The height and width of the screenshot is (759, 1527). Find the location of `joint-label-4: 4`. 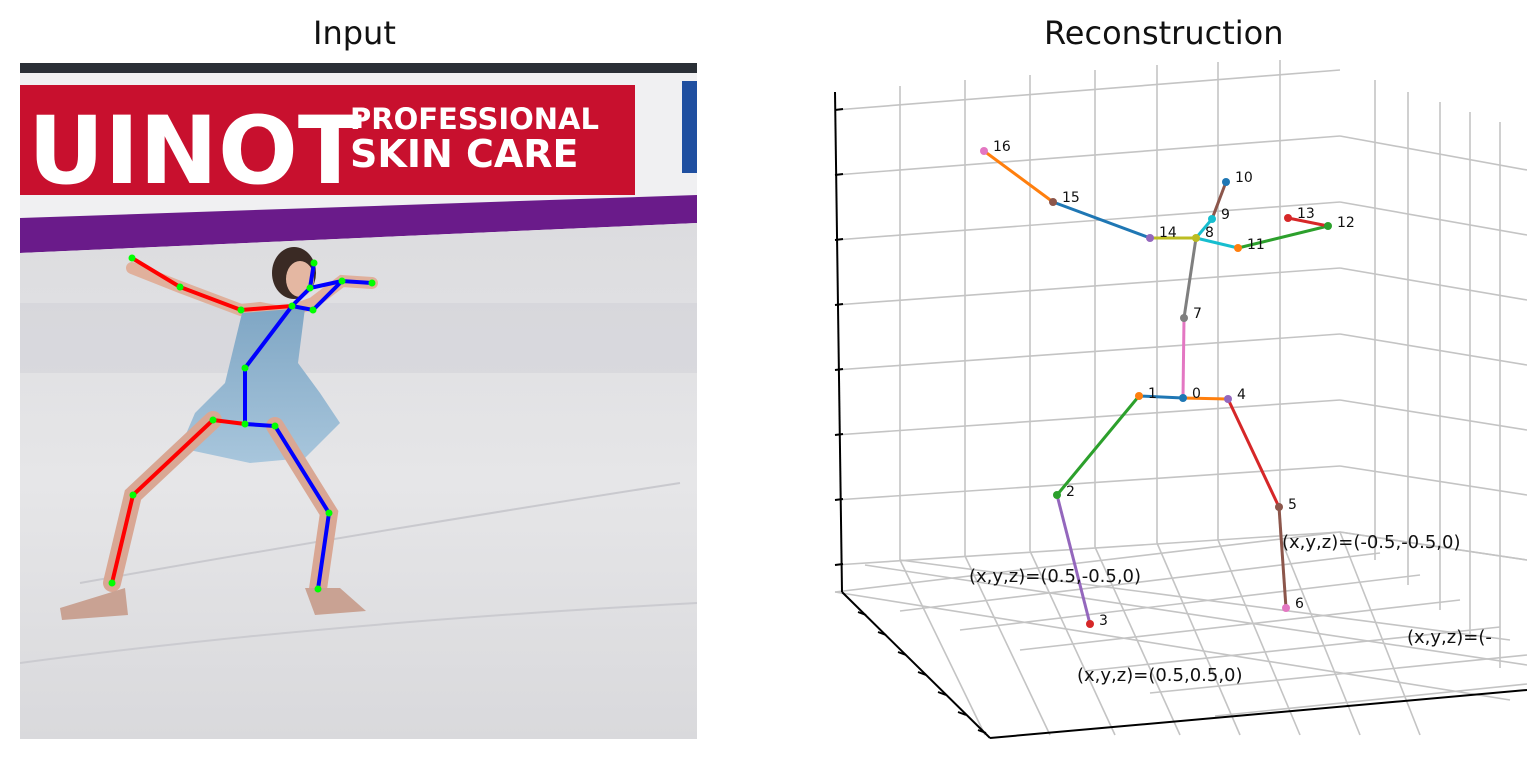

joint-label-4: 4 is located at coordinates (1241, 395).